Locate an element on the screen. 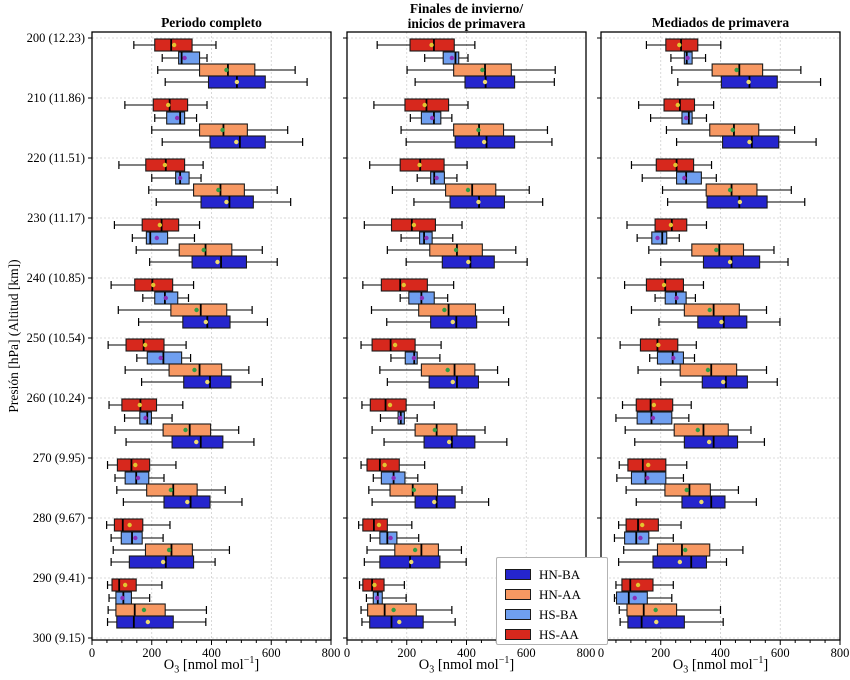  y-tick-label: 260 (10.24) is located at coordinates (56, 398).